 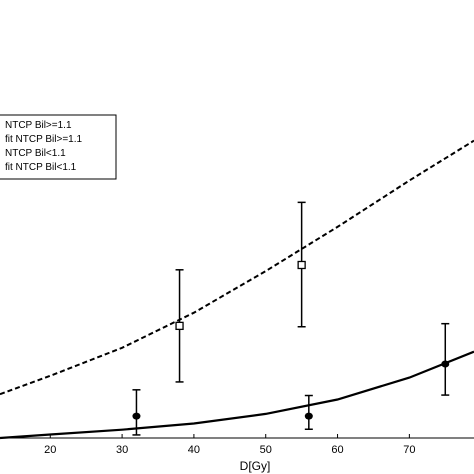 I want to click on x-tick-label: 30, so click(x=122, y=450).